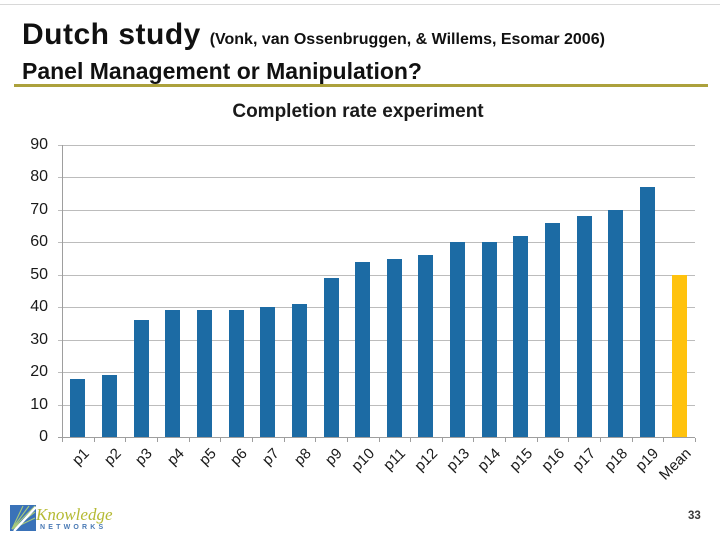 The image size is (720, 540). What do you see at coordinates (111, 34) in the screenshot?
I see `page-title: Dutch study` at bounding box center [111, 34].